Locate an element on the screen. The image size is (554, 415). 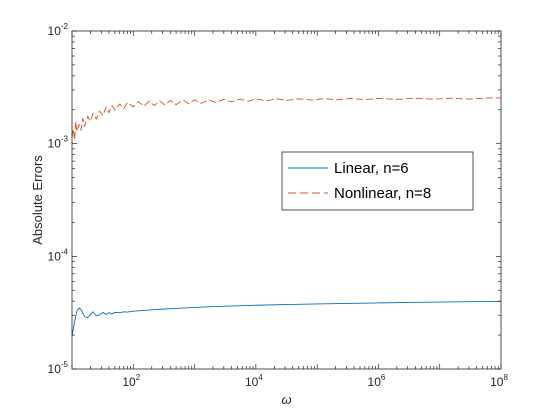
legend-label-nonlinear: Nonlinear, n=8 is located at coordinates (382, 193).